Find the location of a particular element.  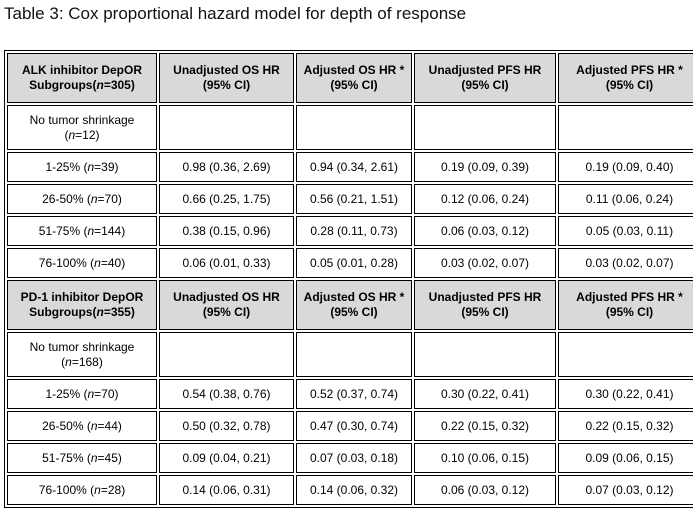

hr-cell: 0.06 (0.01, 0.33) is located at coordinates (226, 263).